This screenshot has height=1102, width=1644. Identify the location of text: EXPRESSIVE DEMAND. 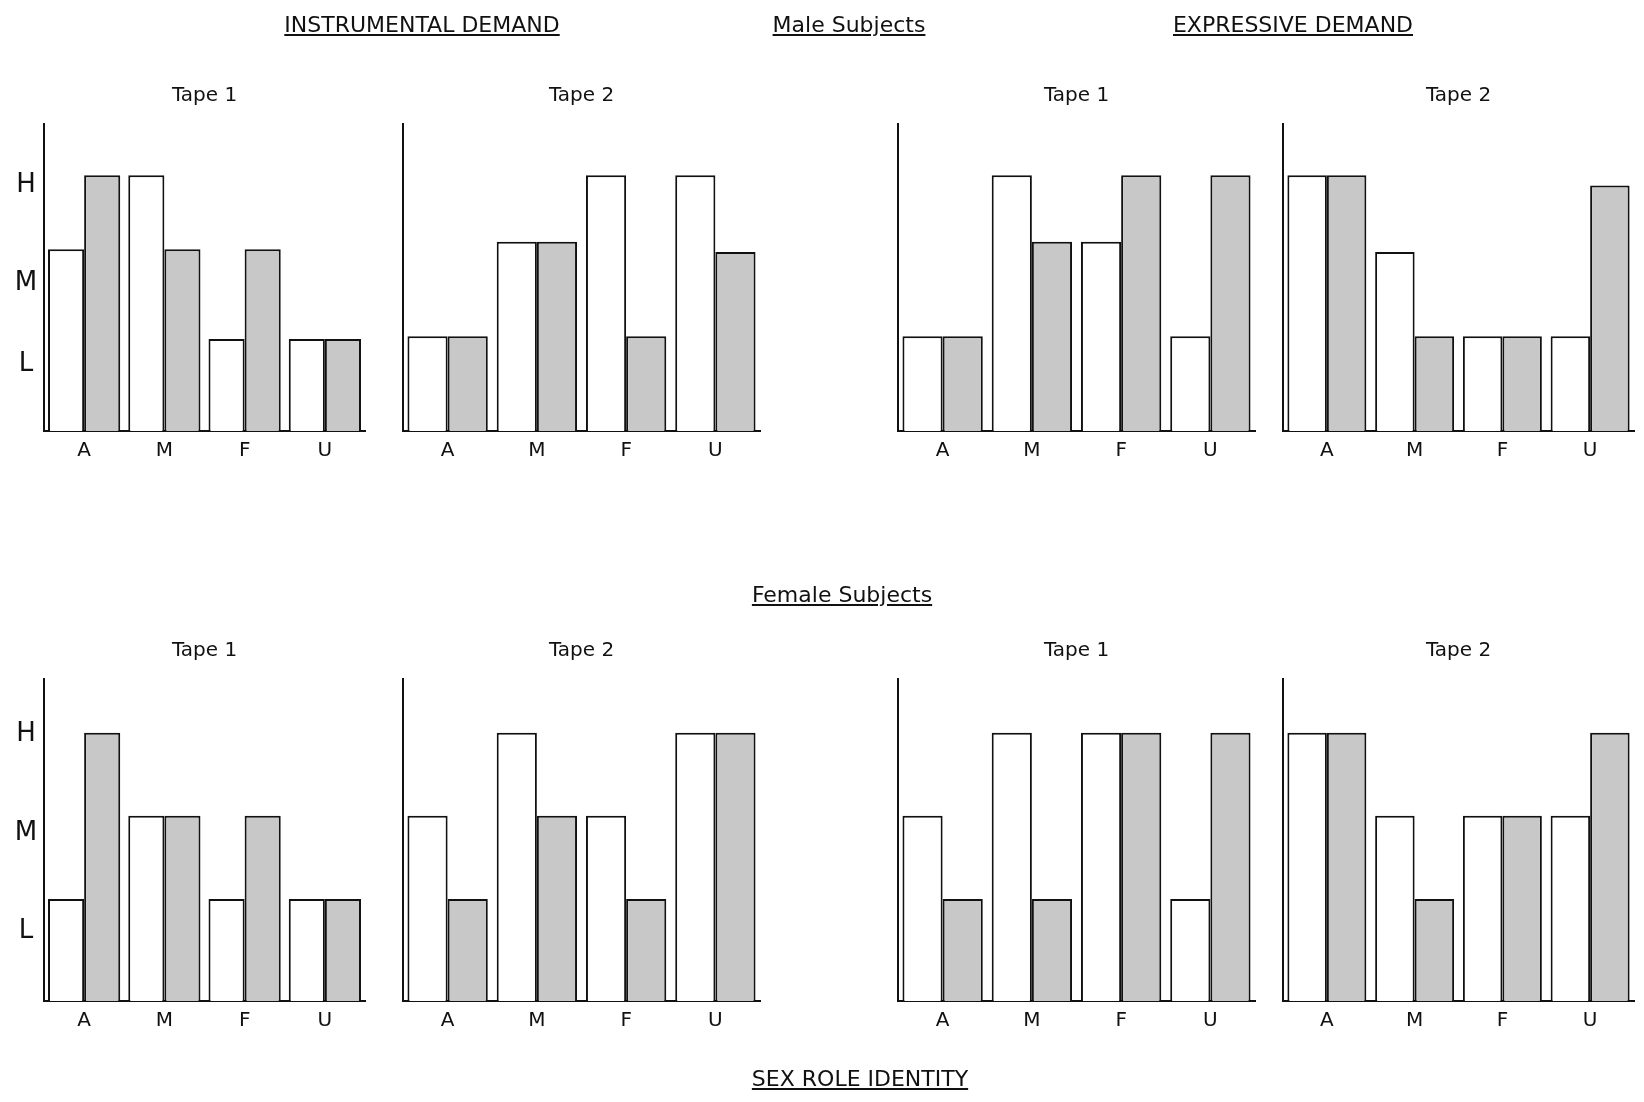
(1293, 24).